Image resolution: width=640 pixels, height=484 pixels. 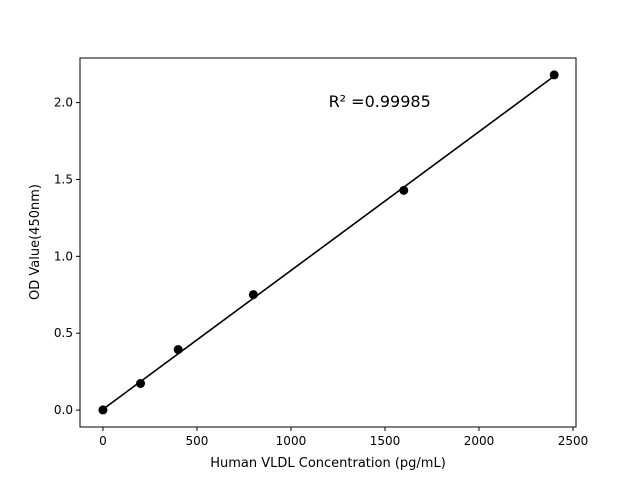 I want to click on x-tick-label: 2500, so click(x=573, y=441).